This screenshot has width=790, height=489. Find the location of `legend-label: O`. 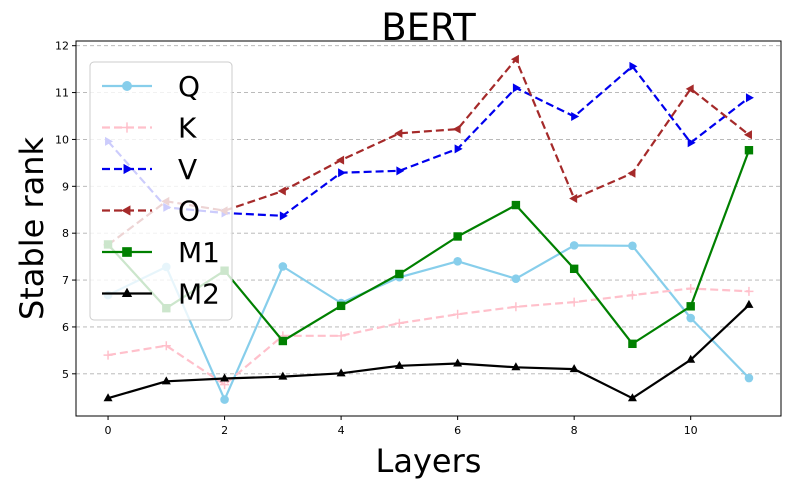

legend-label: O is located at coordinates (189, 211).